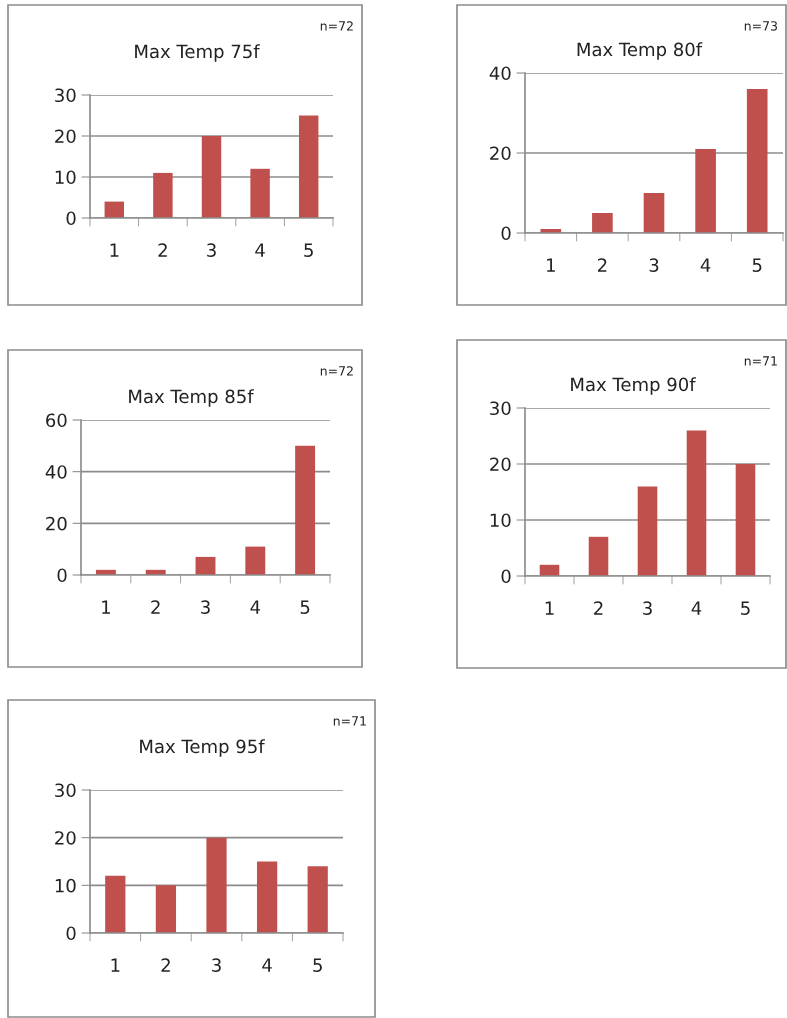 The image size is (787, 1018). What do you see at coordinates (760, 26) in the screenshot?
I see `text: n=73` at bounding box center [760, 26].